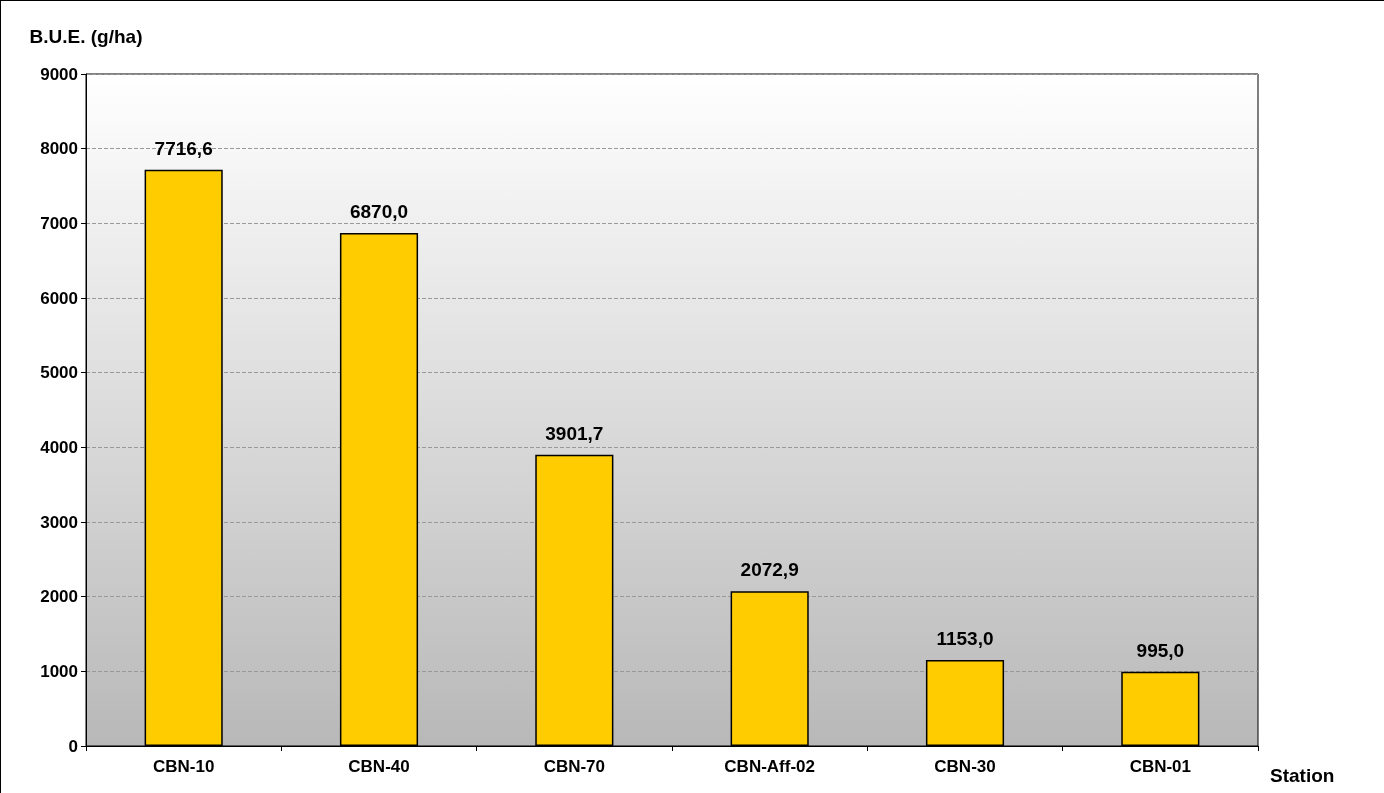 This screenshot has height=793, width=1384. I want to click on y-tick-label: 7000, so click(59, 223).